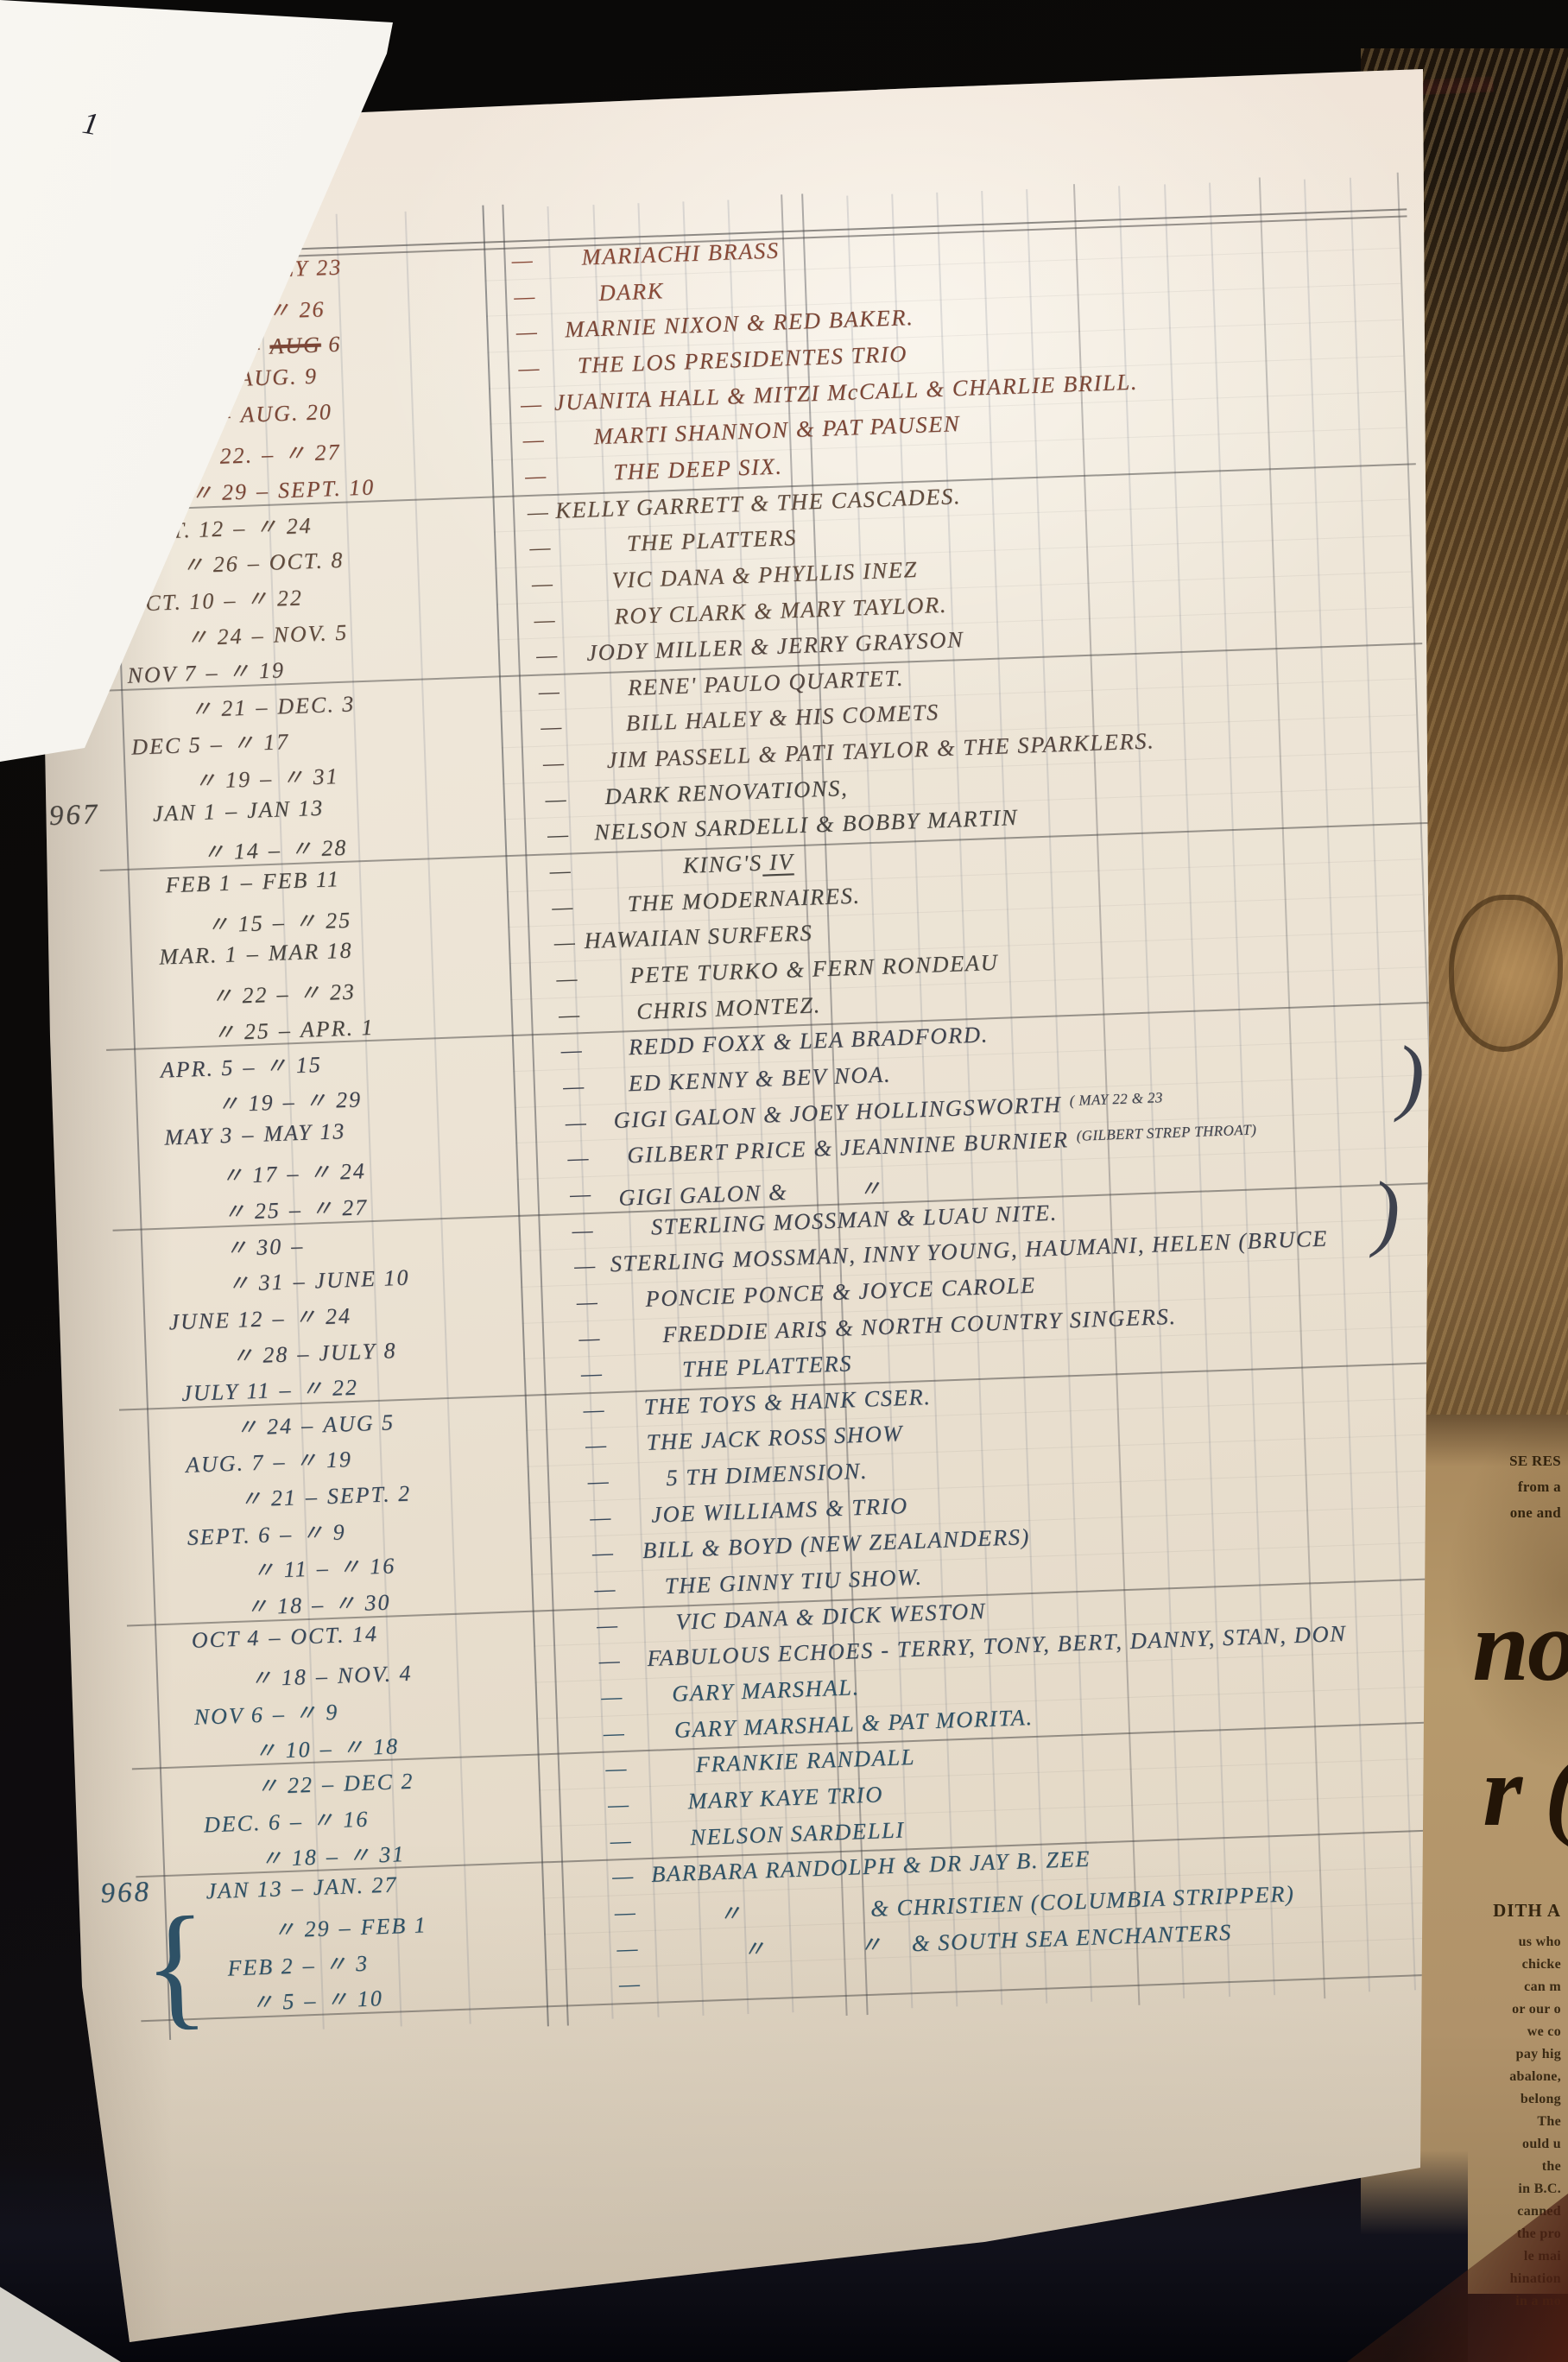  What do you see at coordinates (334, 1100) in the screenshot?
I see `date-end: 〃 29` at bounding box center [334, 1100].